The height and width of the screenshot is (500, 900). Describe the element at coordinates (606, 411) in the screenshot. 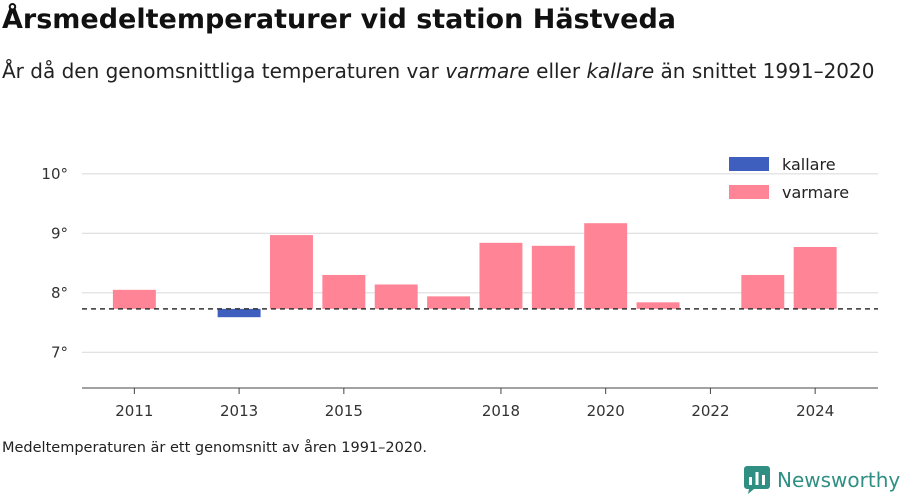

I see `x-tick-label: 2020` at that location.